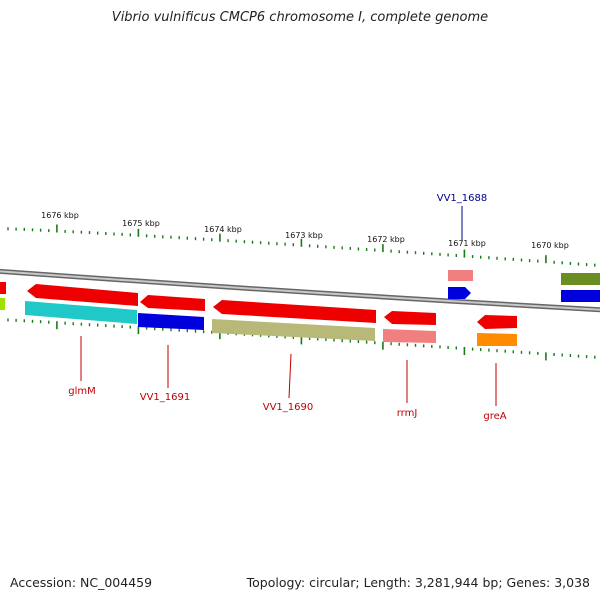  I want to click on gene-feature-glmM-arrow, so click(82, 295).